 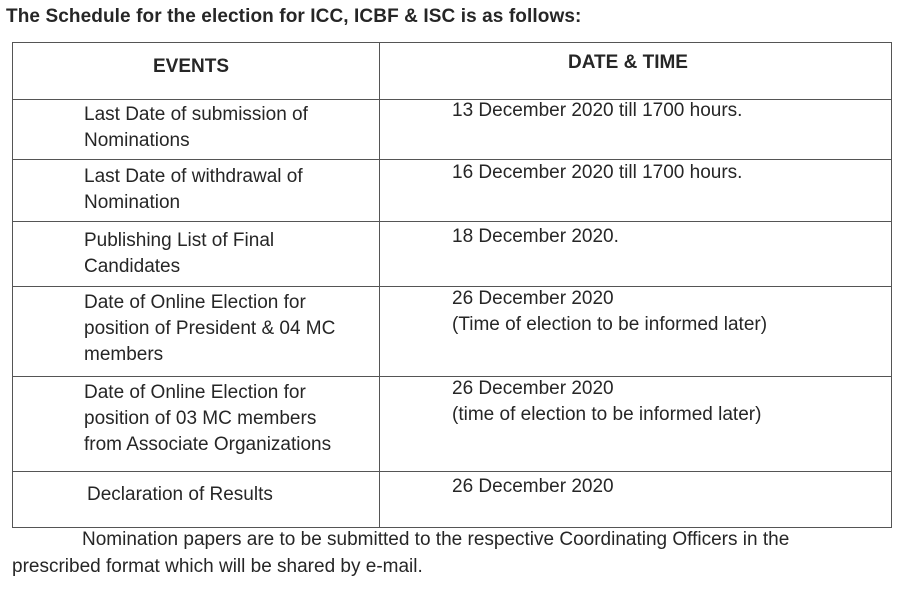 I want to click on date-text: (time of election to be informed later), so click(x=607, y=414).